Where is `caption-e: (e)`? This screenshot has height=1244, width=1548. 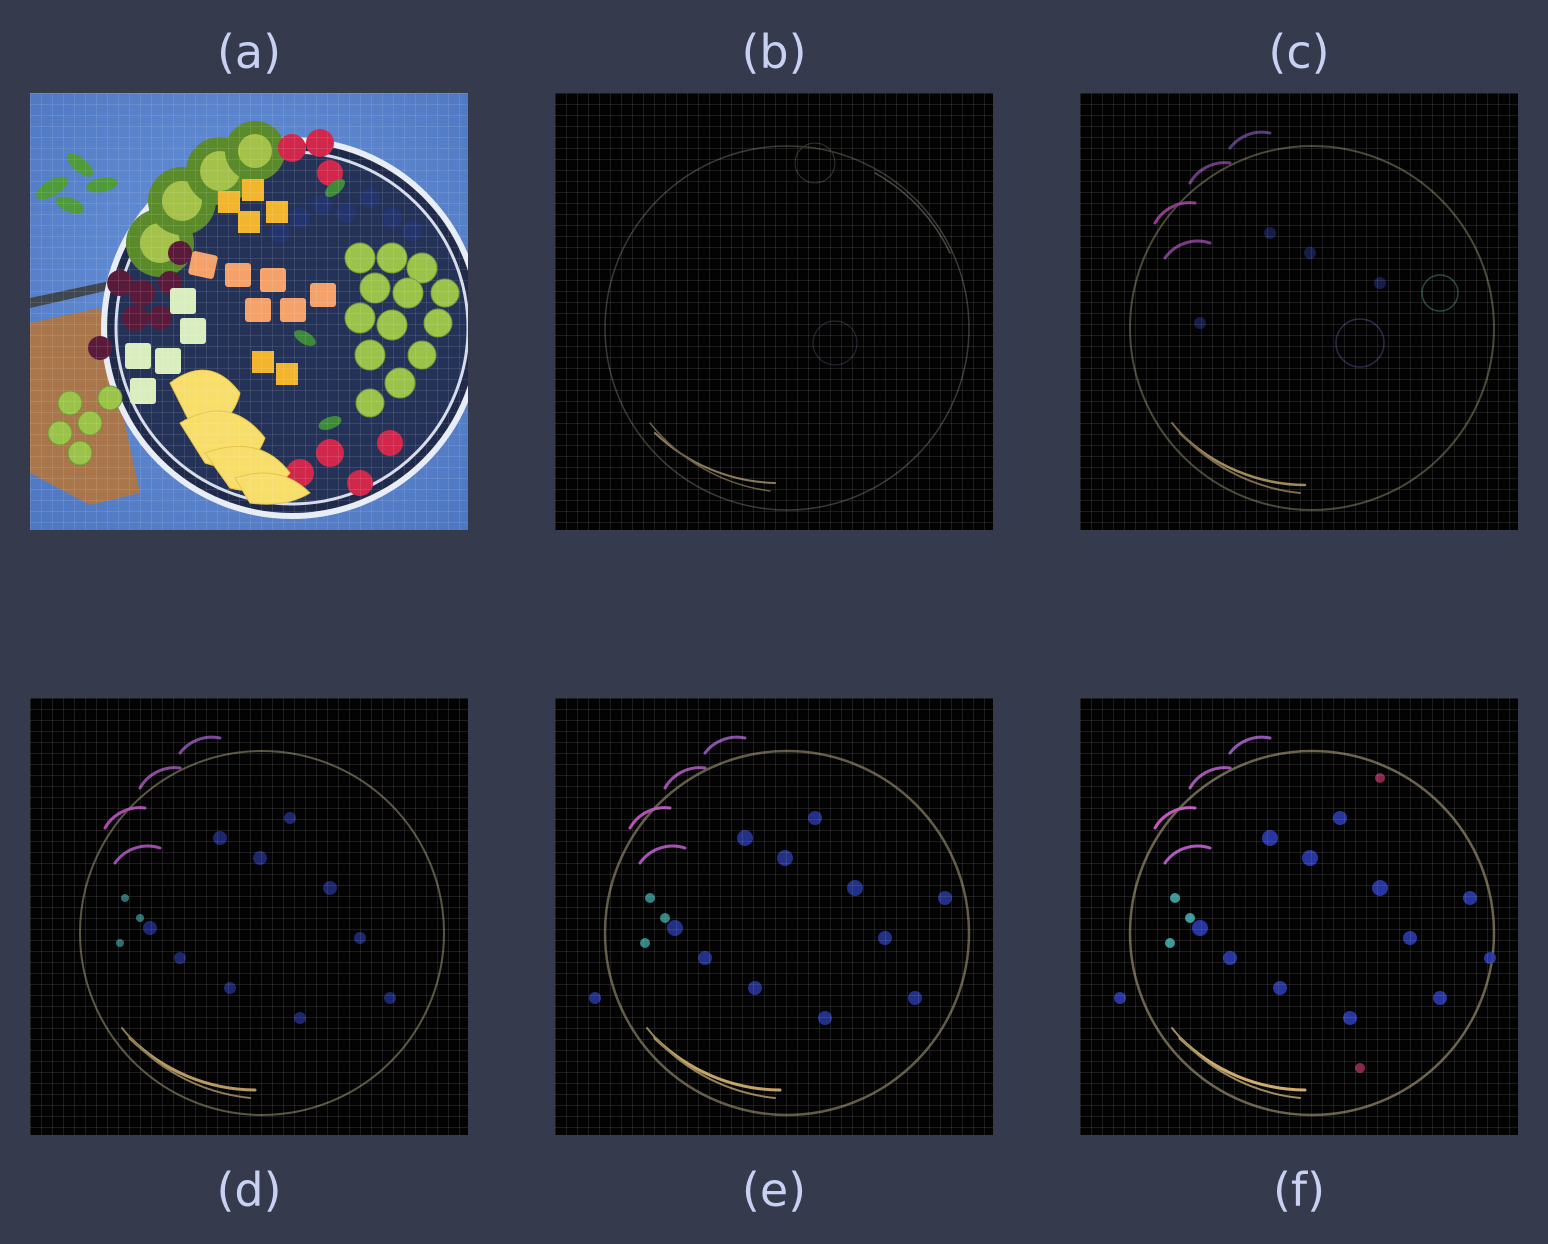
caption-e: (e) is located at coordinates (774, 1190).